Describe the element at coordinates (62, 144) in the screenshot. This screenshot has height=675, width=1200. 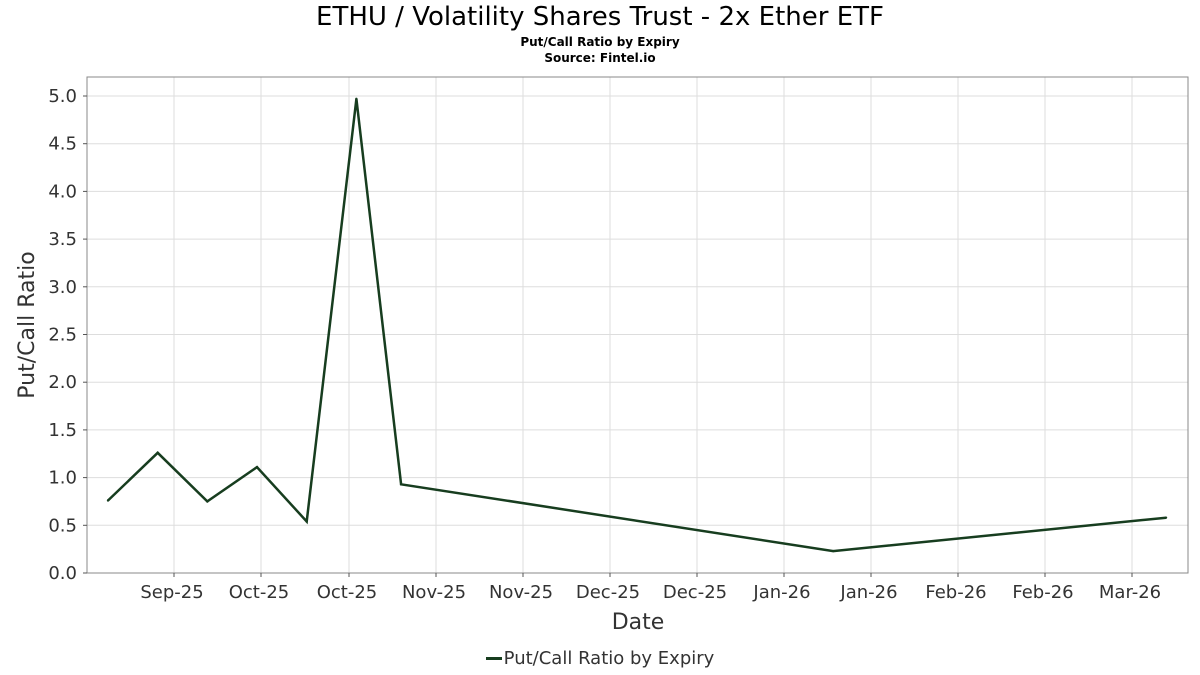
I see `y-tick-label: 4.5` at that location.